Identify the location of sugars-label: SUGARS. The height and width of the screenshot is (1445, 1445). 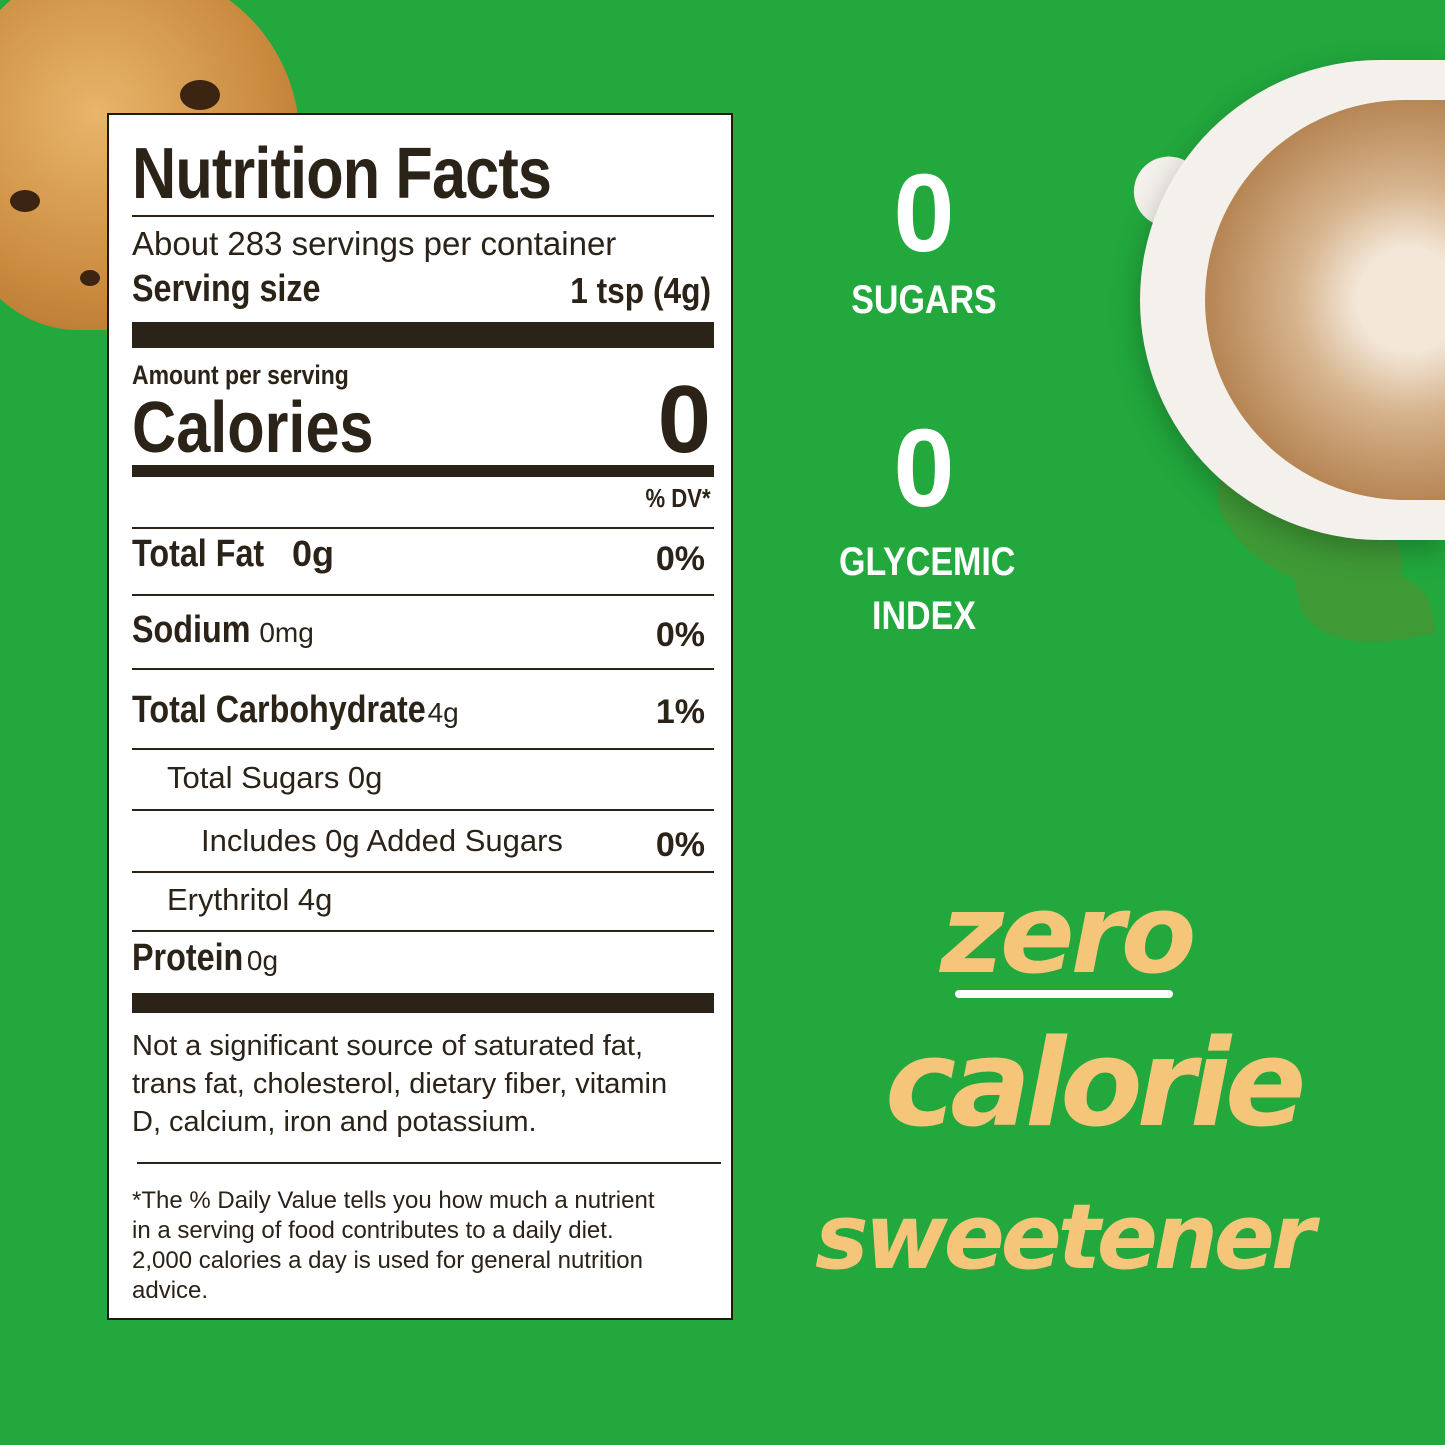
(924, 300).